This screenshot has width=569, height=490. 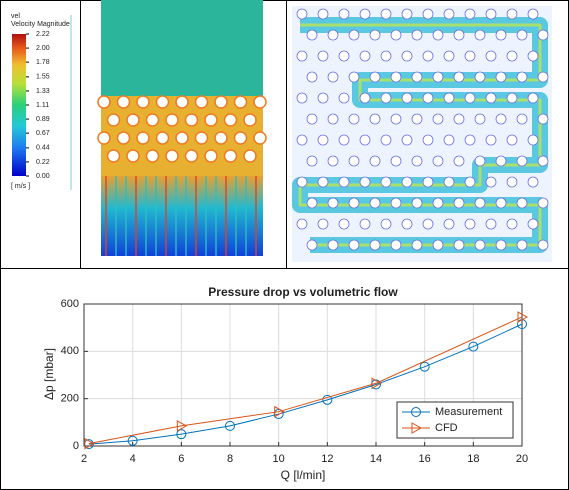 What do you see at coordinates (303, 292) in the screenshot?
I see `chart-title: Pressure drop vs volumetric flow` at bounding box center [303, 292].